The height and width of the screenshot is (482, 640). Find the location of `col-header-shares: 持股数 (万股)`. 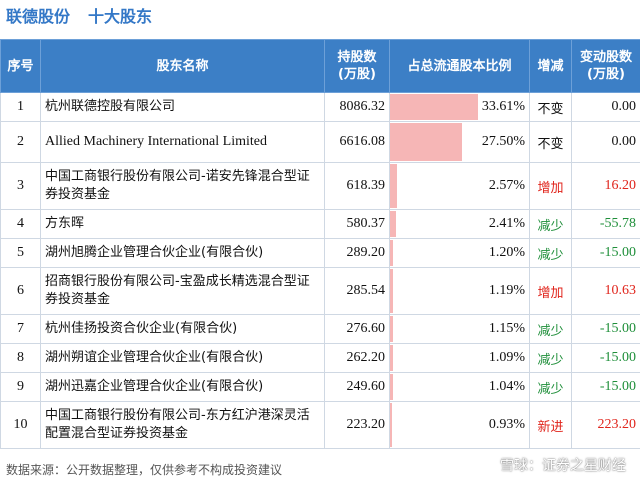

col-header-shares: 持股数 (万股) is located at coordinates (357, 66).